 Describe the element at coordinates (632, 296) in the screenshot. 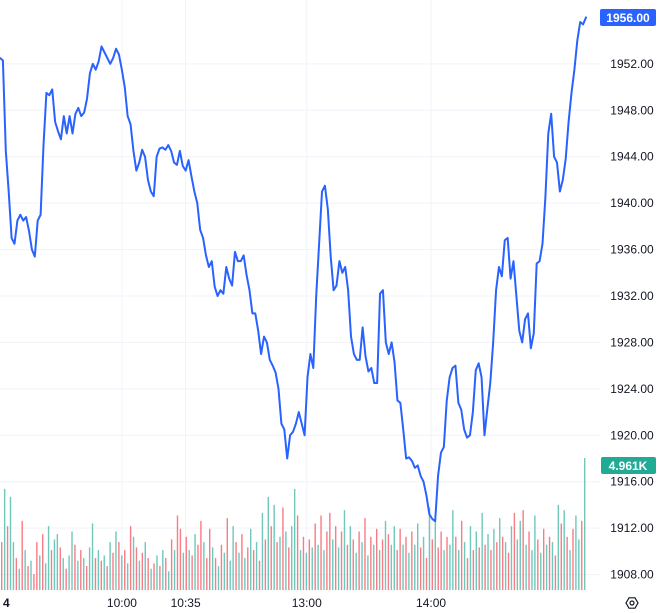

I see `y-tick-label: 1932.00` at that location.